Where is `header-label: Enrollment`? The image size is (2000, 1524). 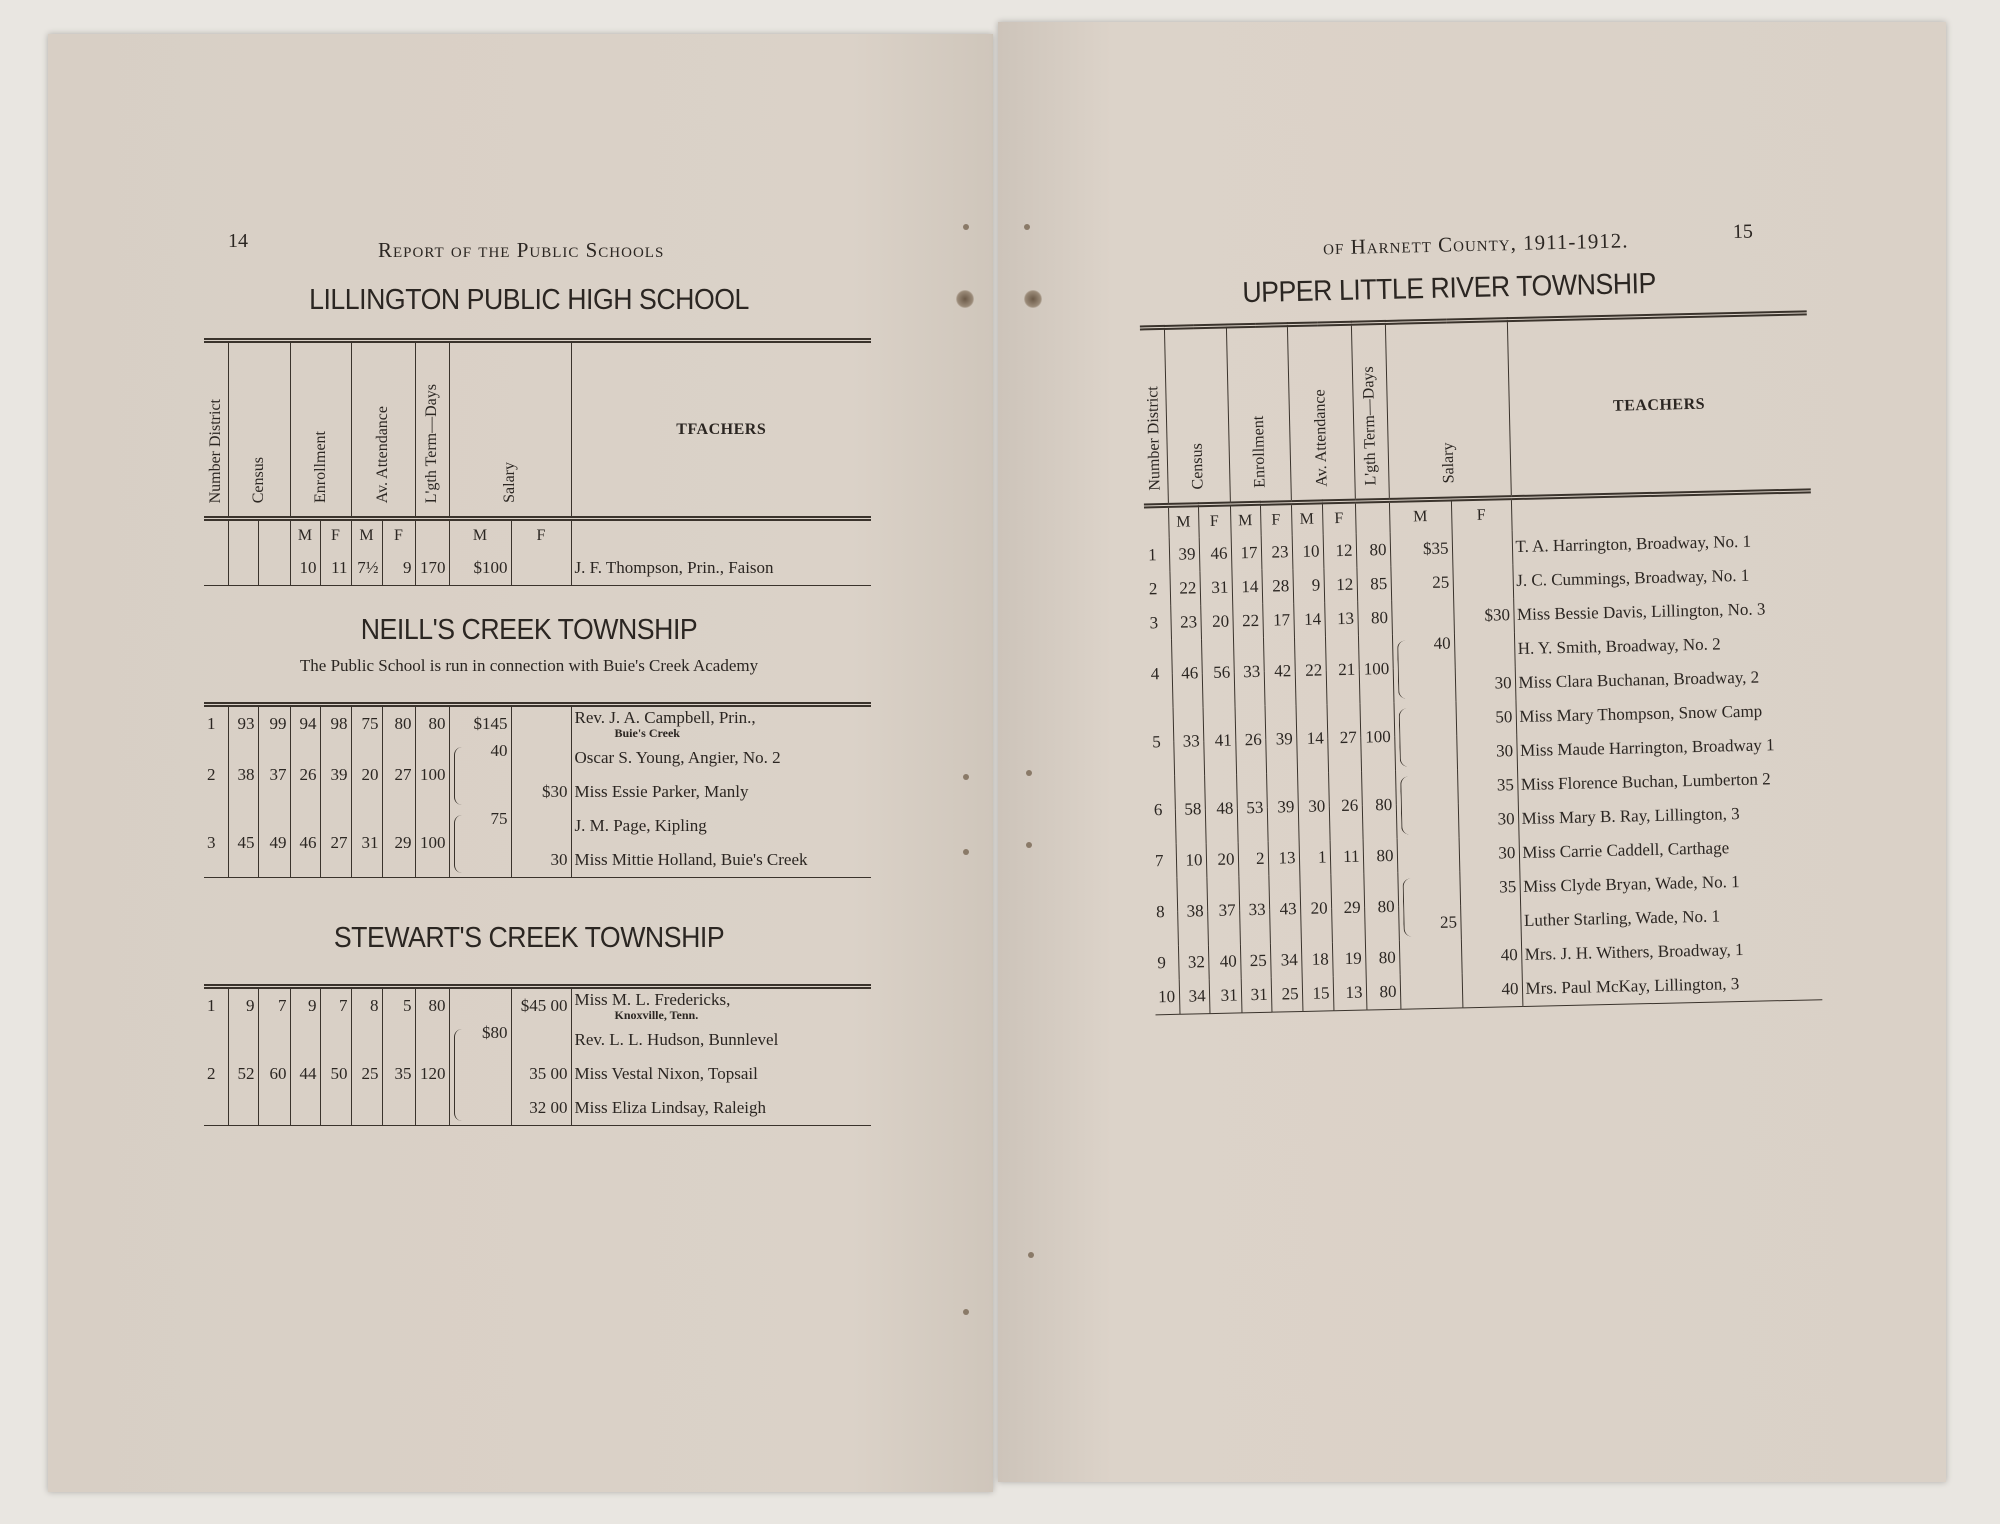 header-label: Enrollment is located at coordinates (320, 467).